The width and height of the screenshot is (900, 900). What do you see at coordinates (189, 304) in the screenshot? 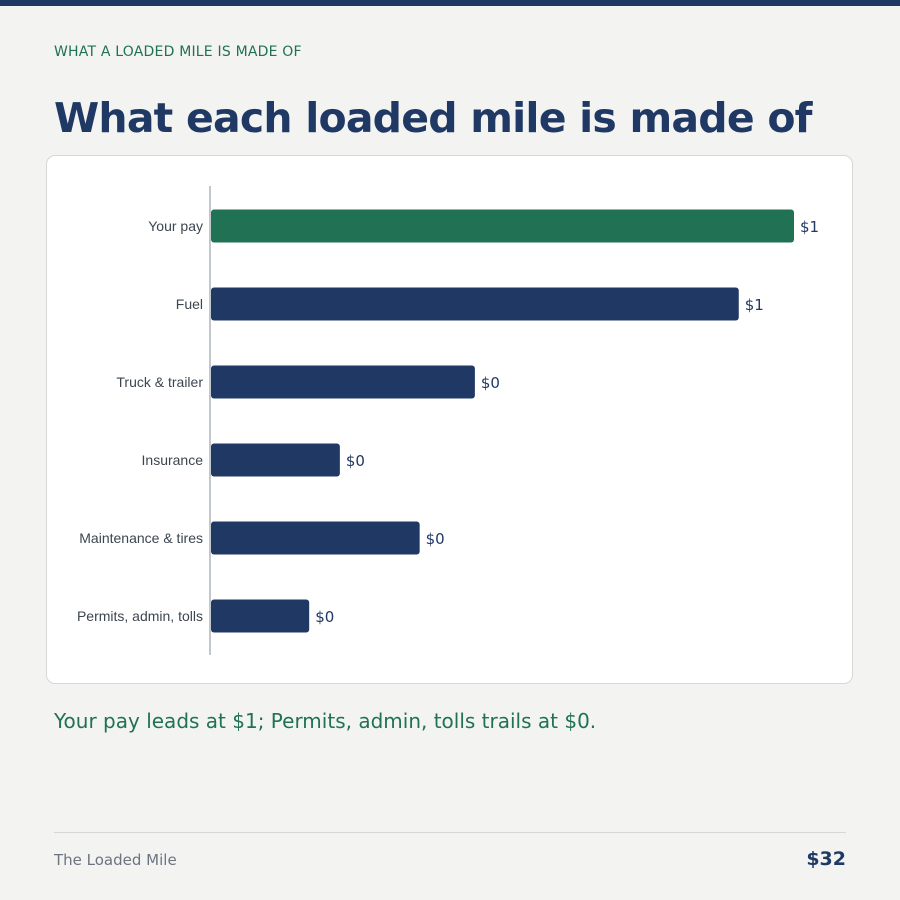
I see `category-label: Fuel` at bounding box center [189, 304].